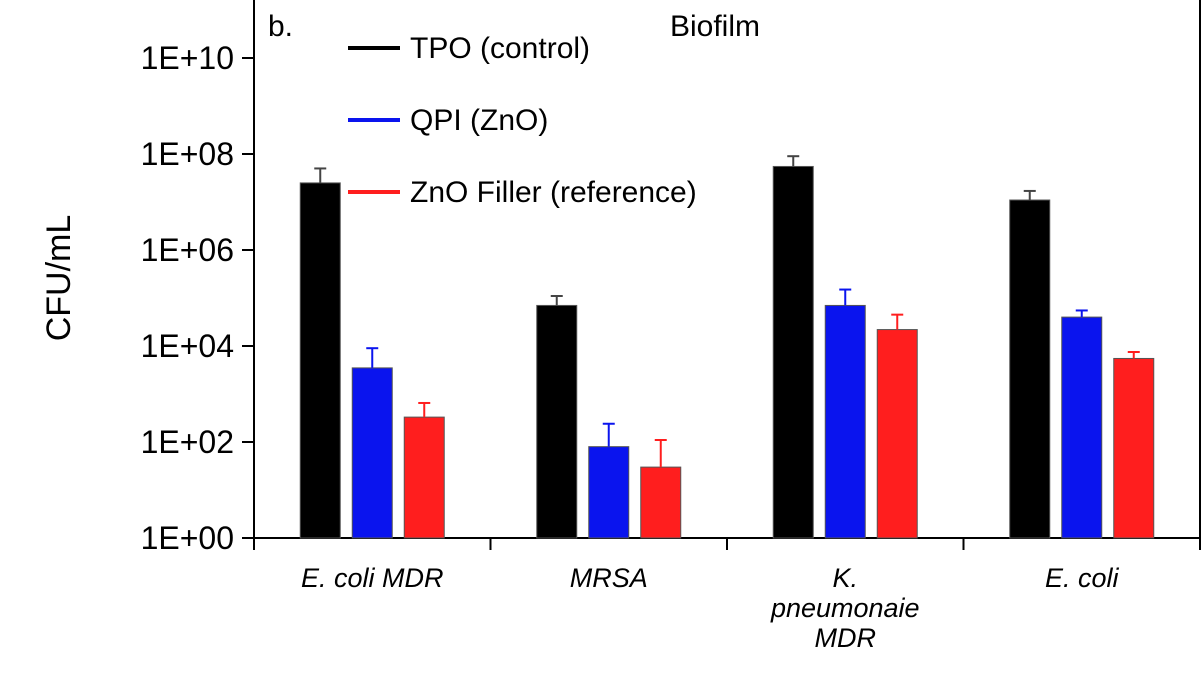  Describe the element at coordinates (846, 638) in the screenshot. I see `x-category-label: MDR` at that location.